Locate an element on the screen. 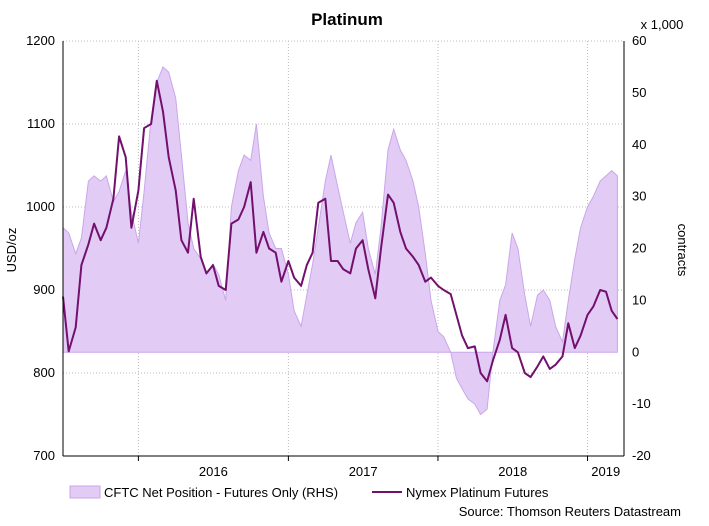 The height and width of the screenshot is (526, 709). left-tick-label: 700 is located at coordinates (44, 455).